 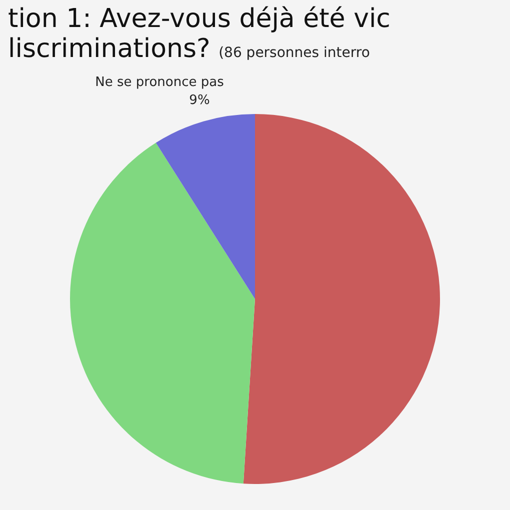 What do you see at coordinates (294, 53) in the screenshot?
I see `text: (86 personnes interro` at bounding box center [294, 53].